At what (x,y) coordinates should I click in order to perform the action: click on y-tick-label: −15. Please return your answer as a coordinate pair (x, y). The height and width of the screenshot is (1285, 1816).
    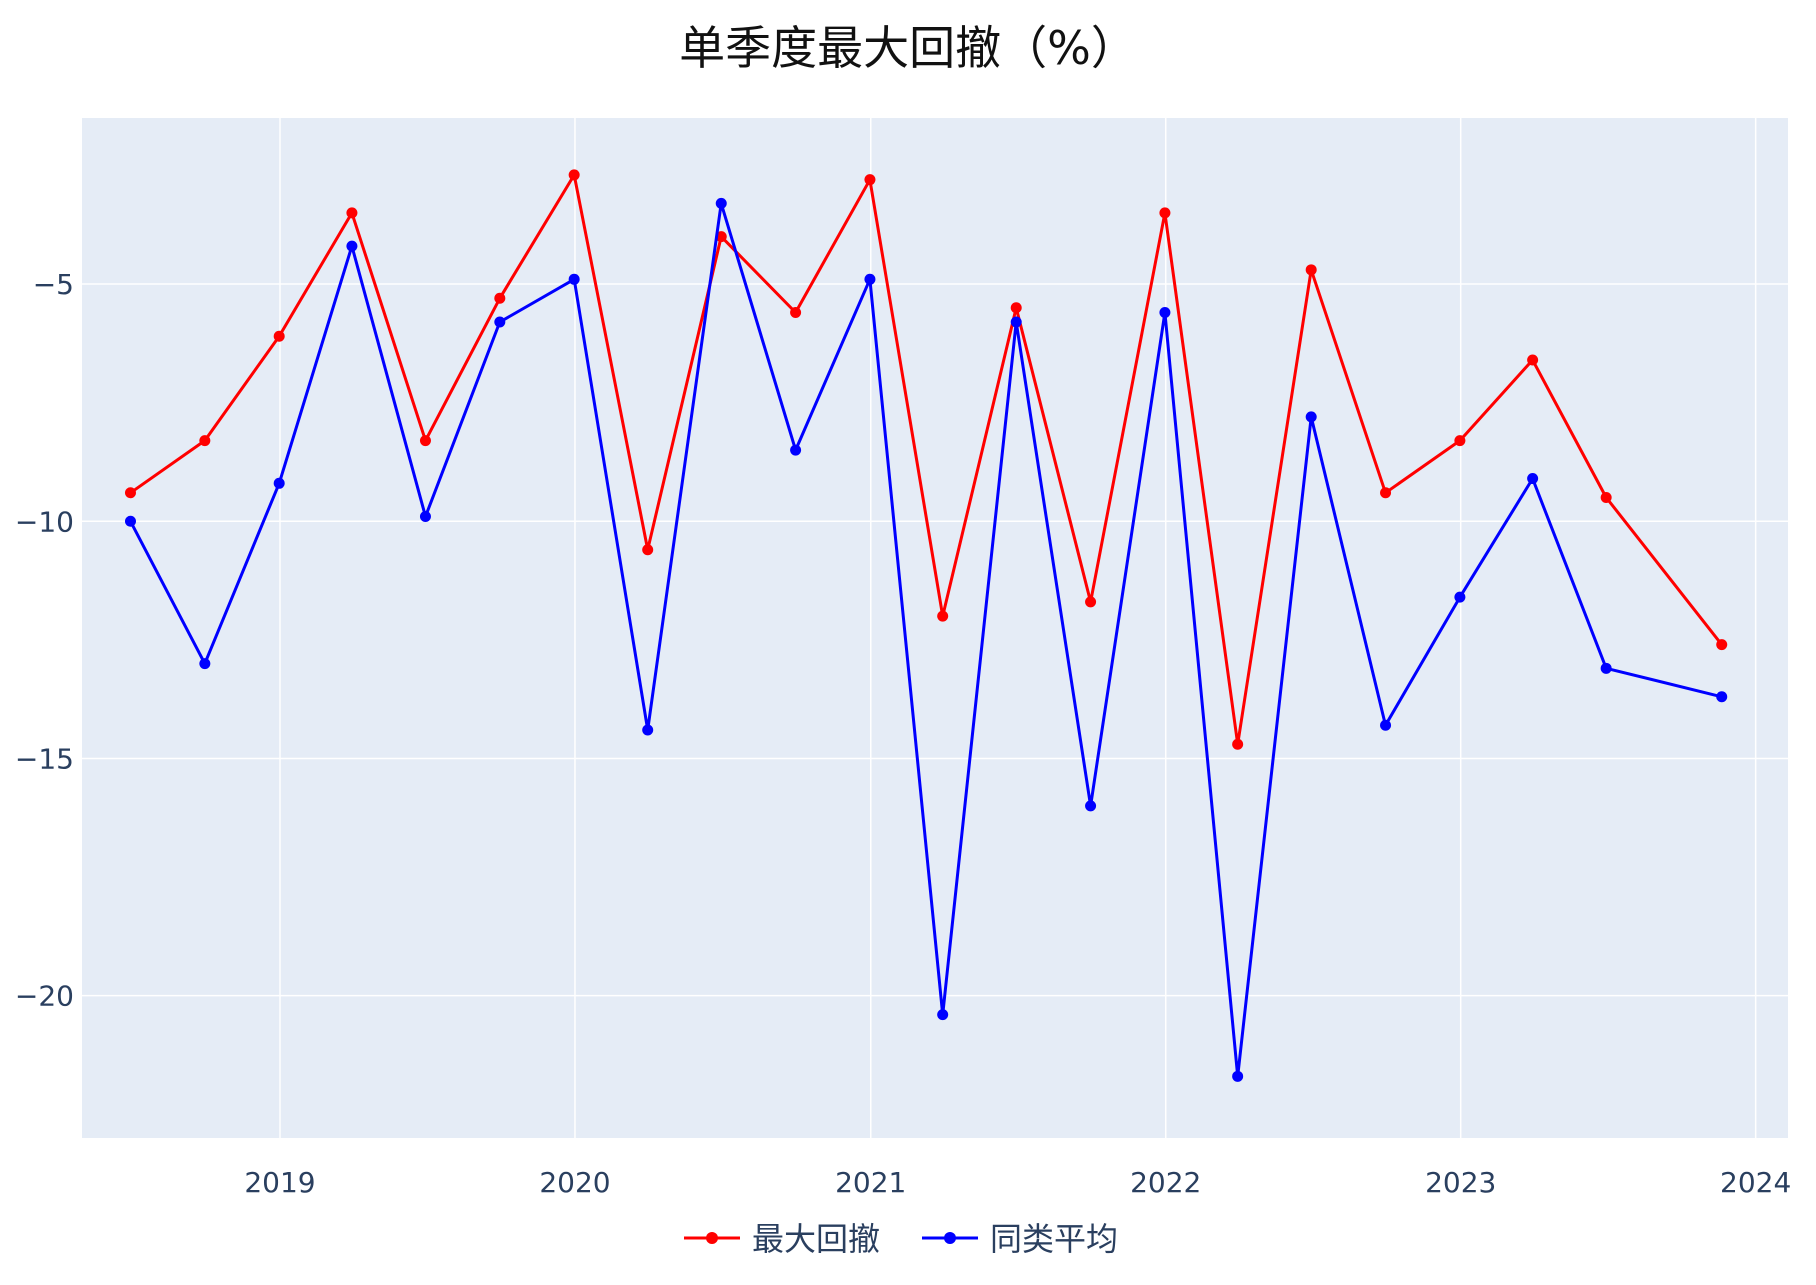
    Looking at the image, I should click on (44, 758).